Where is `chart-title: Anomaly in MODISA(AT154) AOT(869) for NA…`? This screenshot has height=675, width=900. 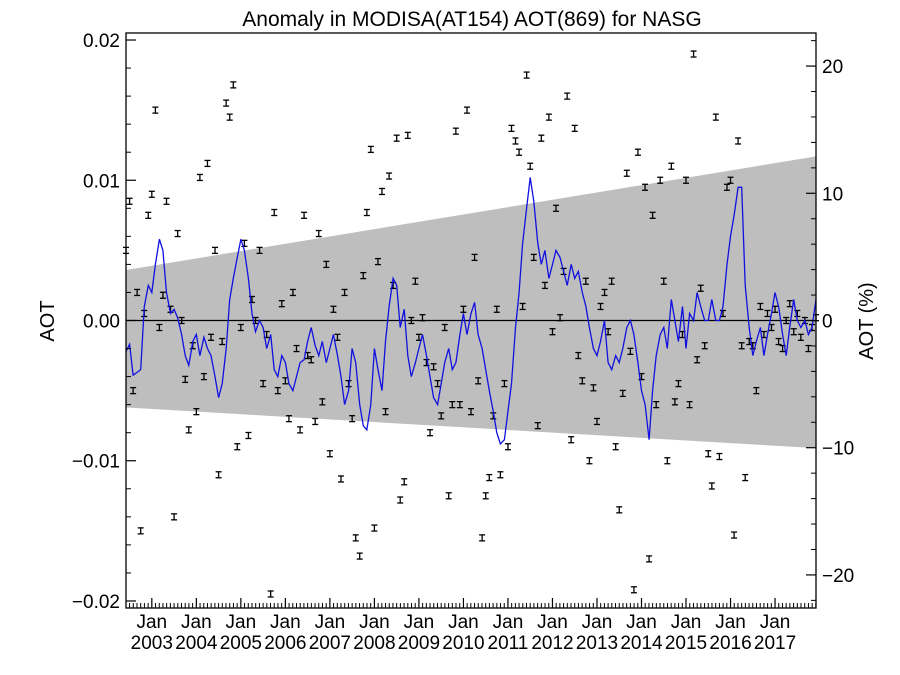 chart-title: Anomaly in MODISA(AT154) AOT(869) for NA… is located at coordinates (471, 19).